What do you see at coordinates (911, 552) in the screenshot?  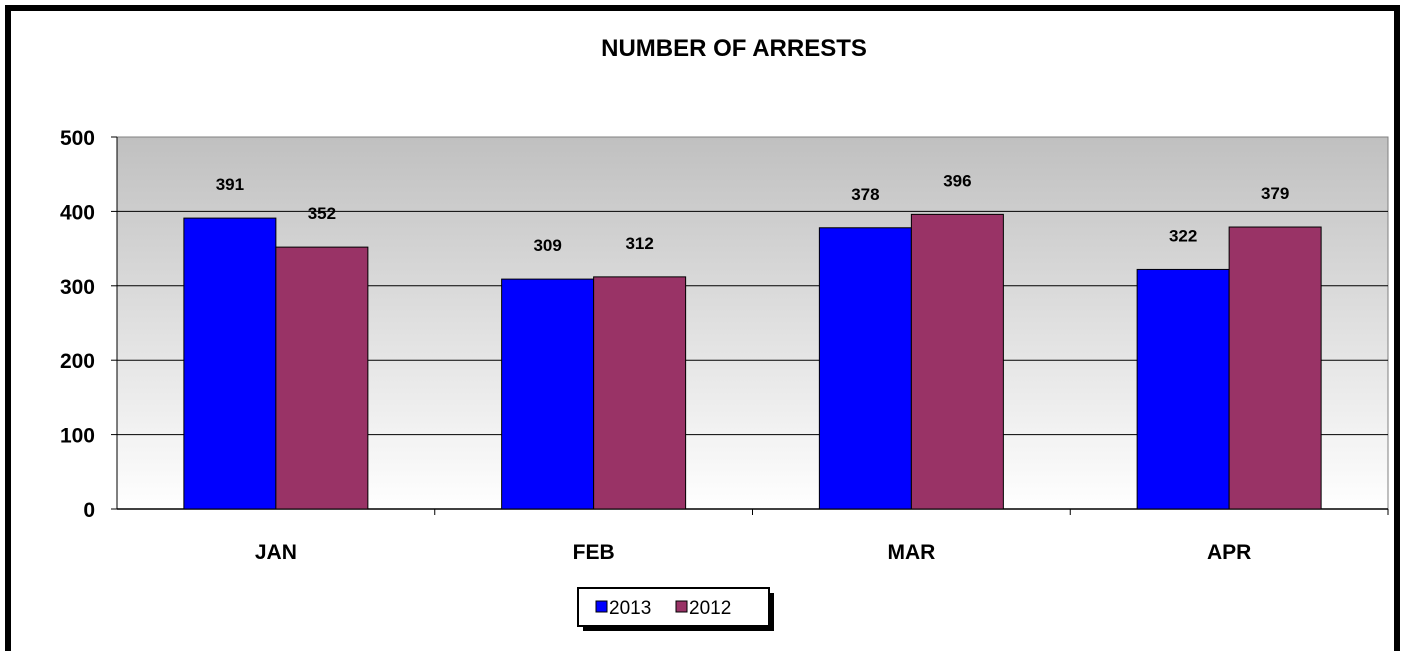 I see `x-tick-label: MAR` at bounding box center [911, 552].